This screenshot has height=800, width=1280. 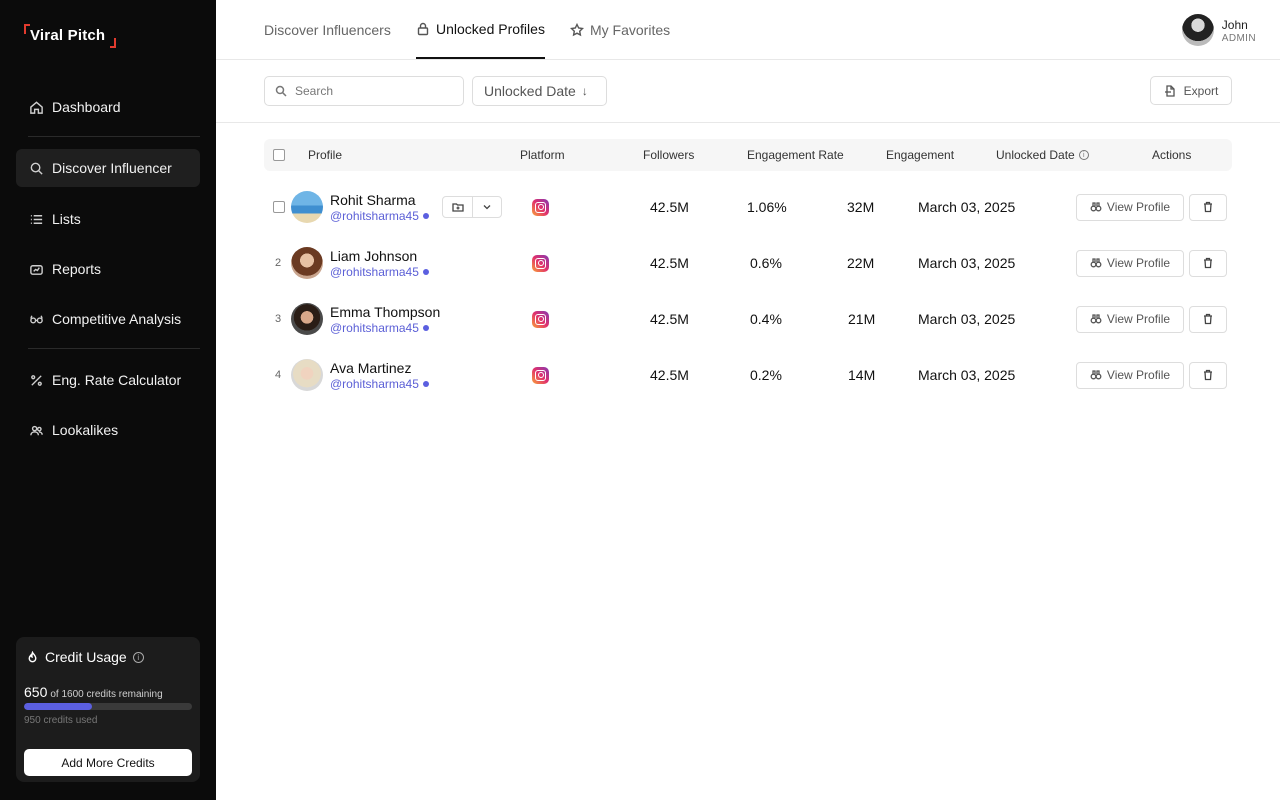 What do you see at coordinates (486, 207) in the screenshot?
I see `more-options-dropdown` at bounding box center [486, 207].